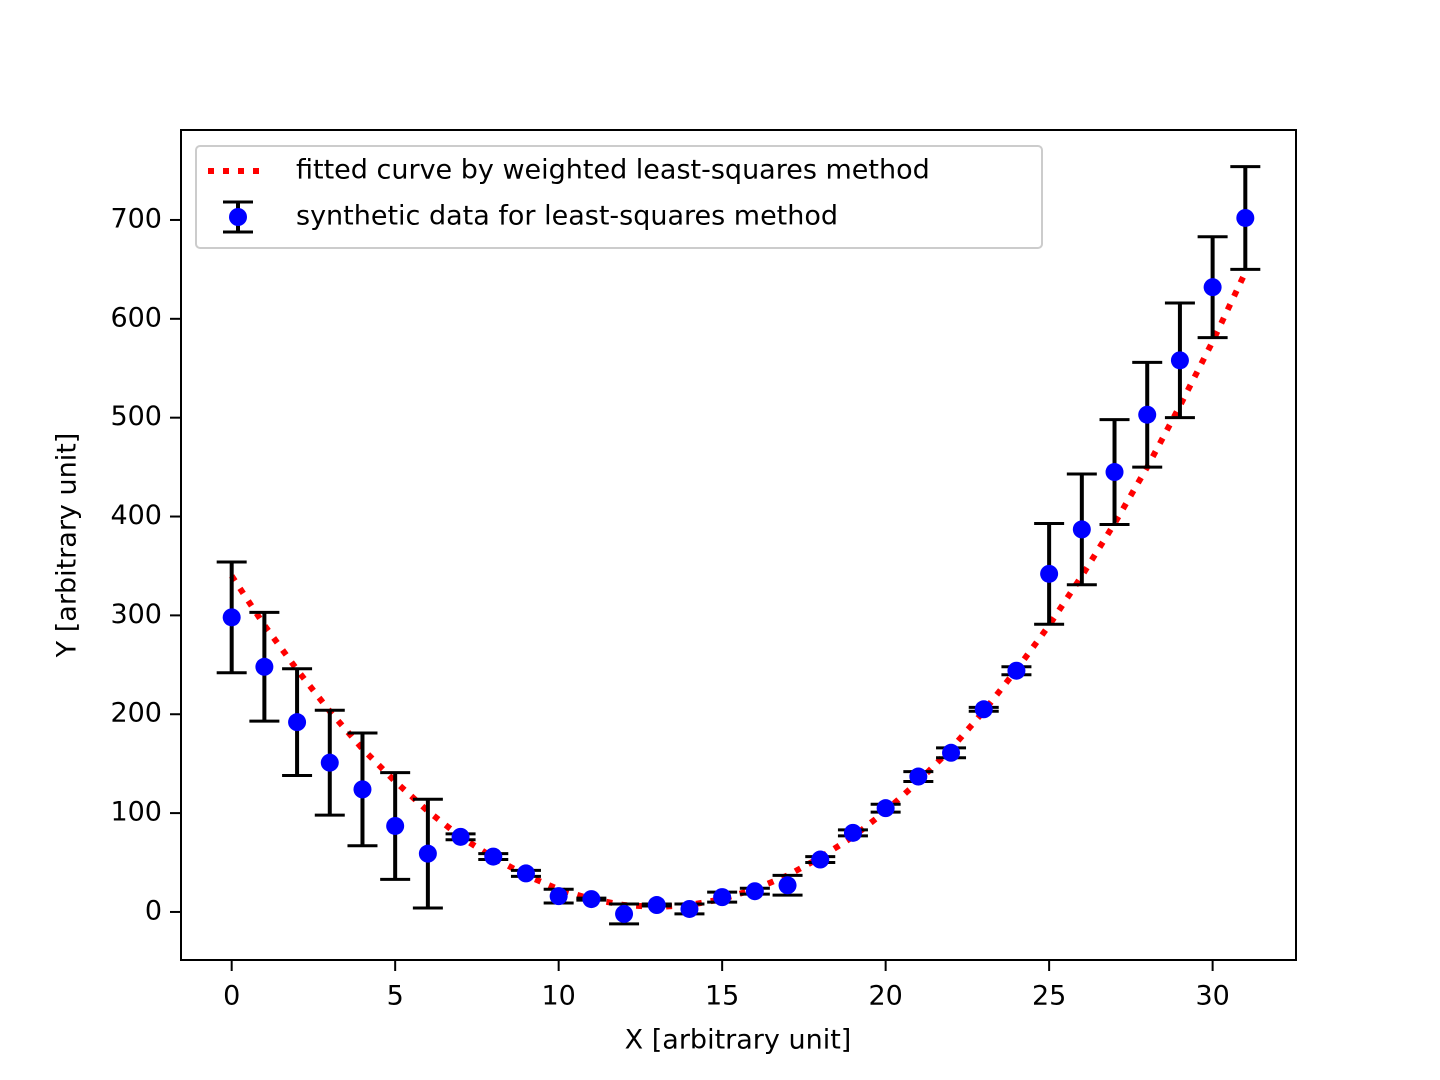  What do you see at coordinates (395, 996) in the screenshot?
I see `x-tick-label: 5` at bounding box center [395, 996].